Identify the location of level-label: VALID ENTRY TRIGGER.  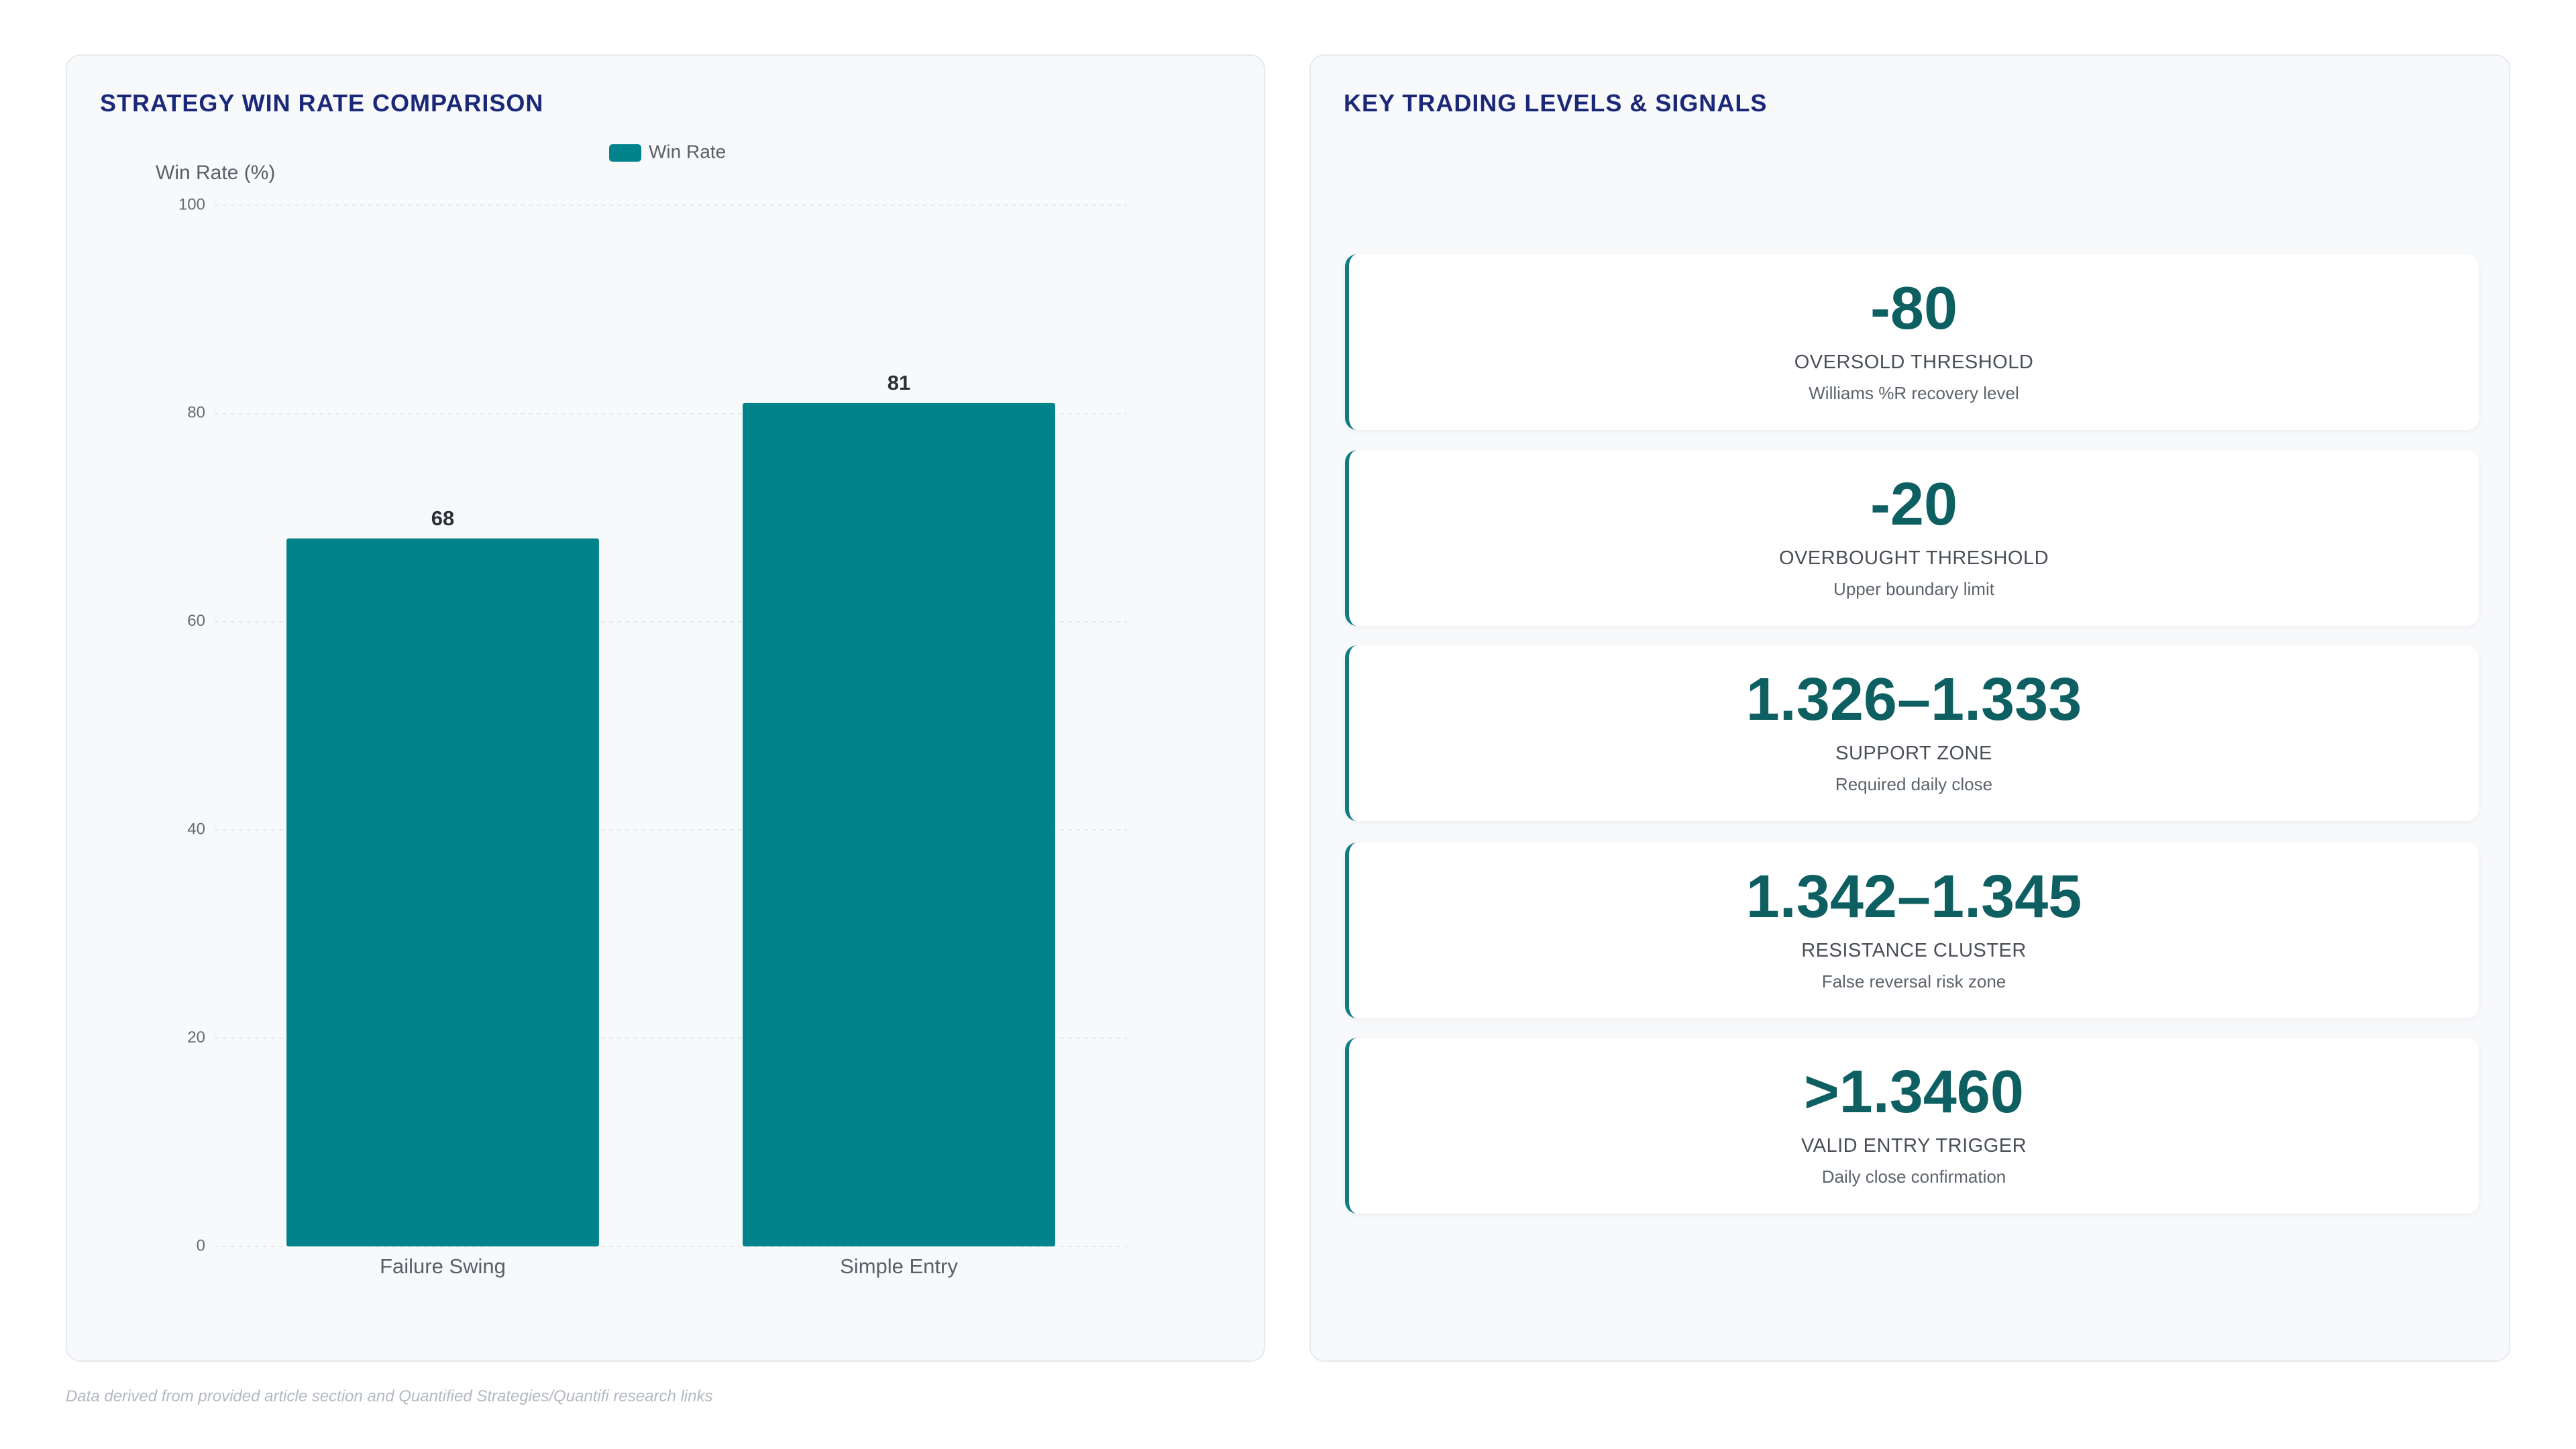
(1914, 1146).